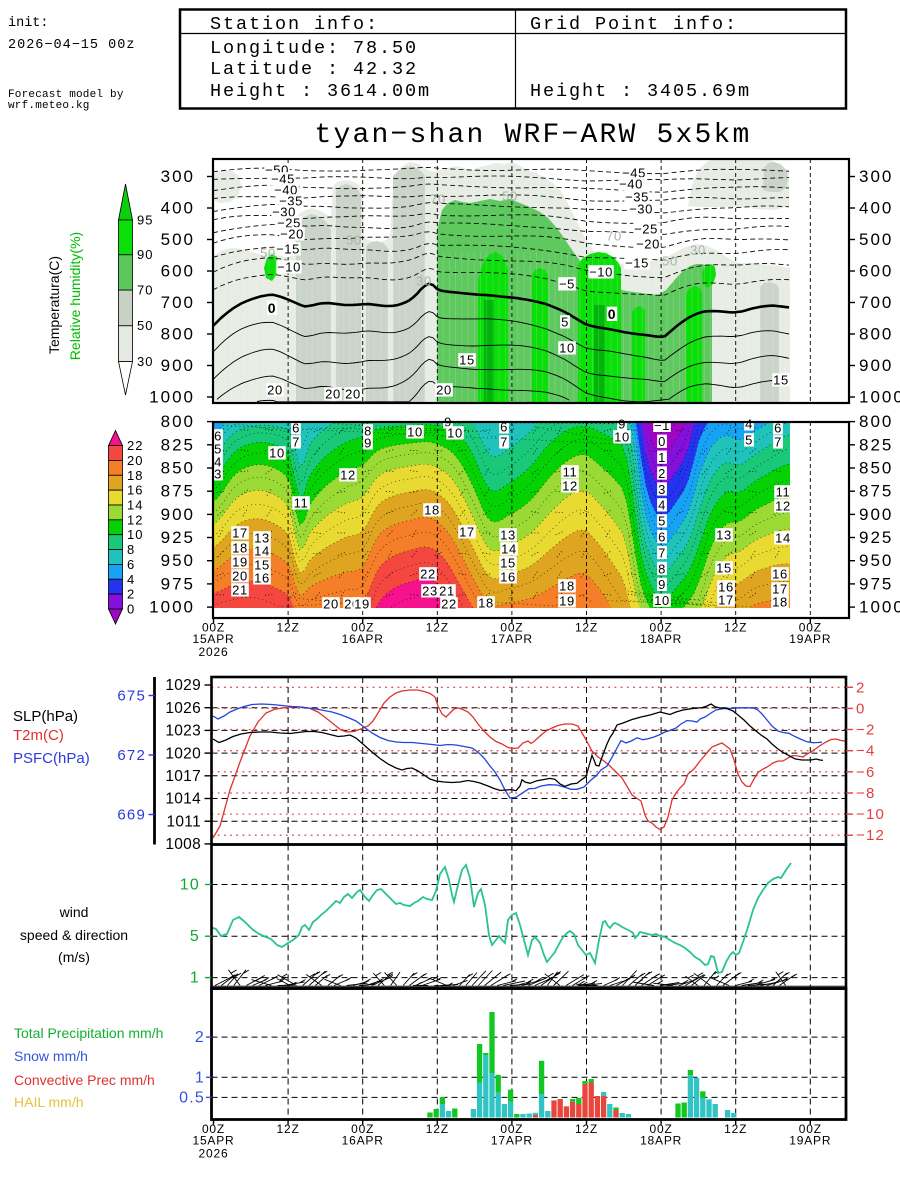 The width and height of the screenshot is (900, 1200). What do you see at coordinates (320, 91) in the screenshot?
I see `svg-text: Height : 3614.00m` at bounding box center [320, 91].